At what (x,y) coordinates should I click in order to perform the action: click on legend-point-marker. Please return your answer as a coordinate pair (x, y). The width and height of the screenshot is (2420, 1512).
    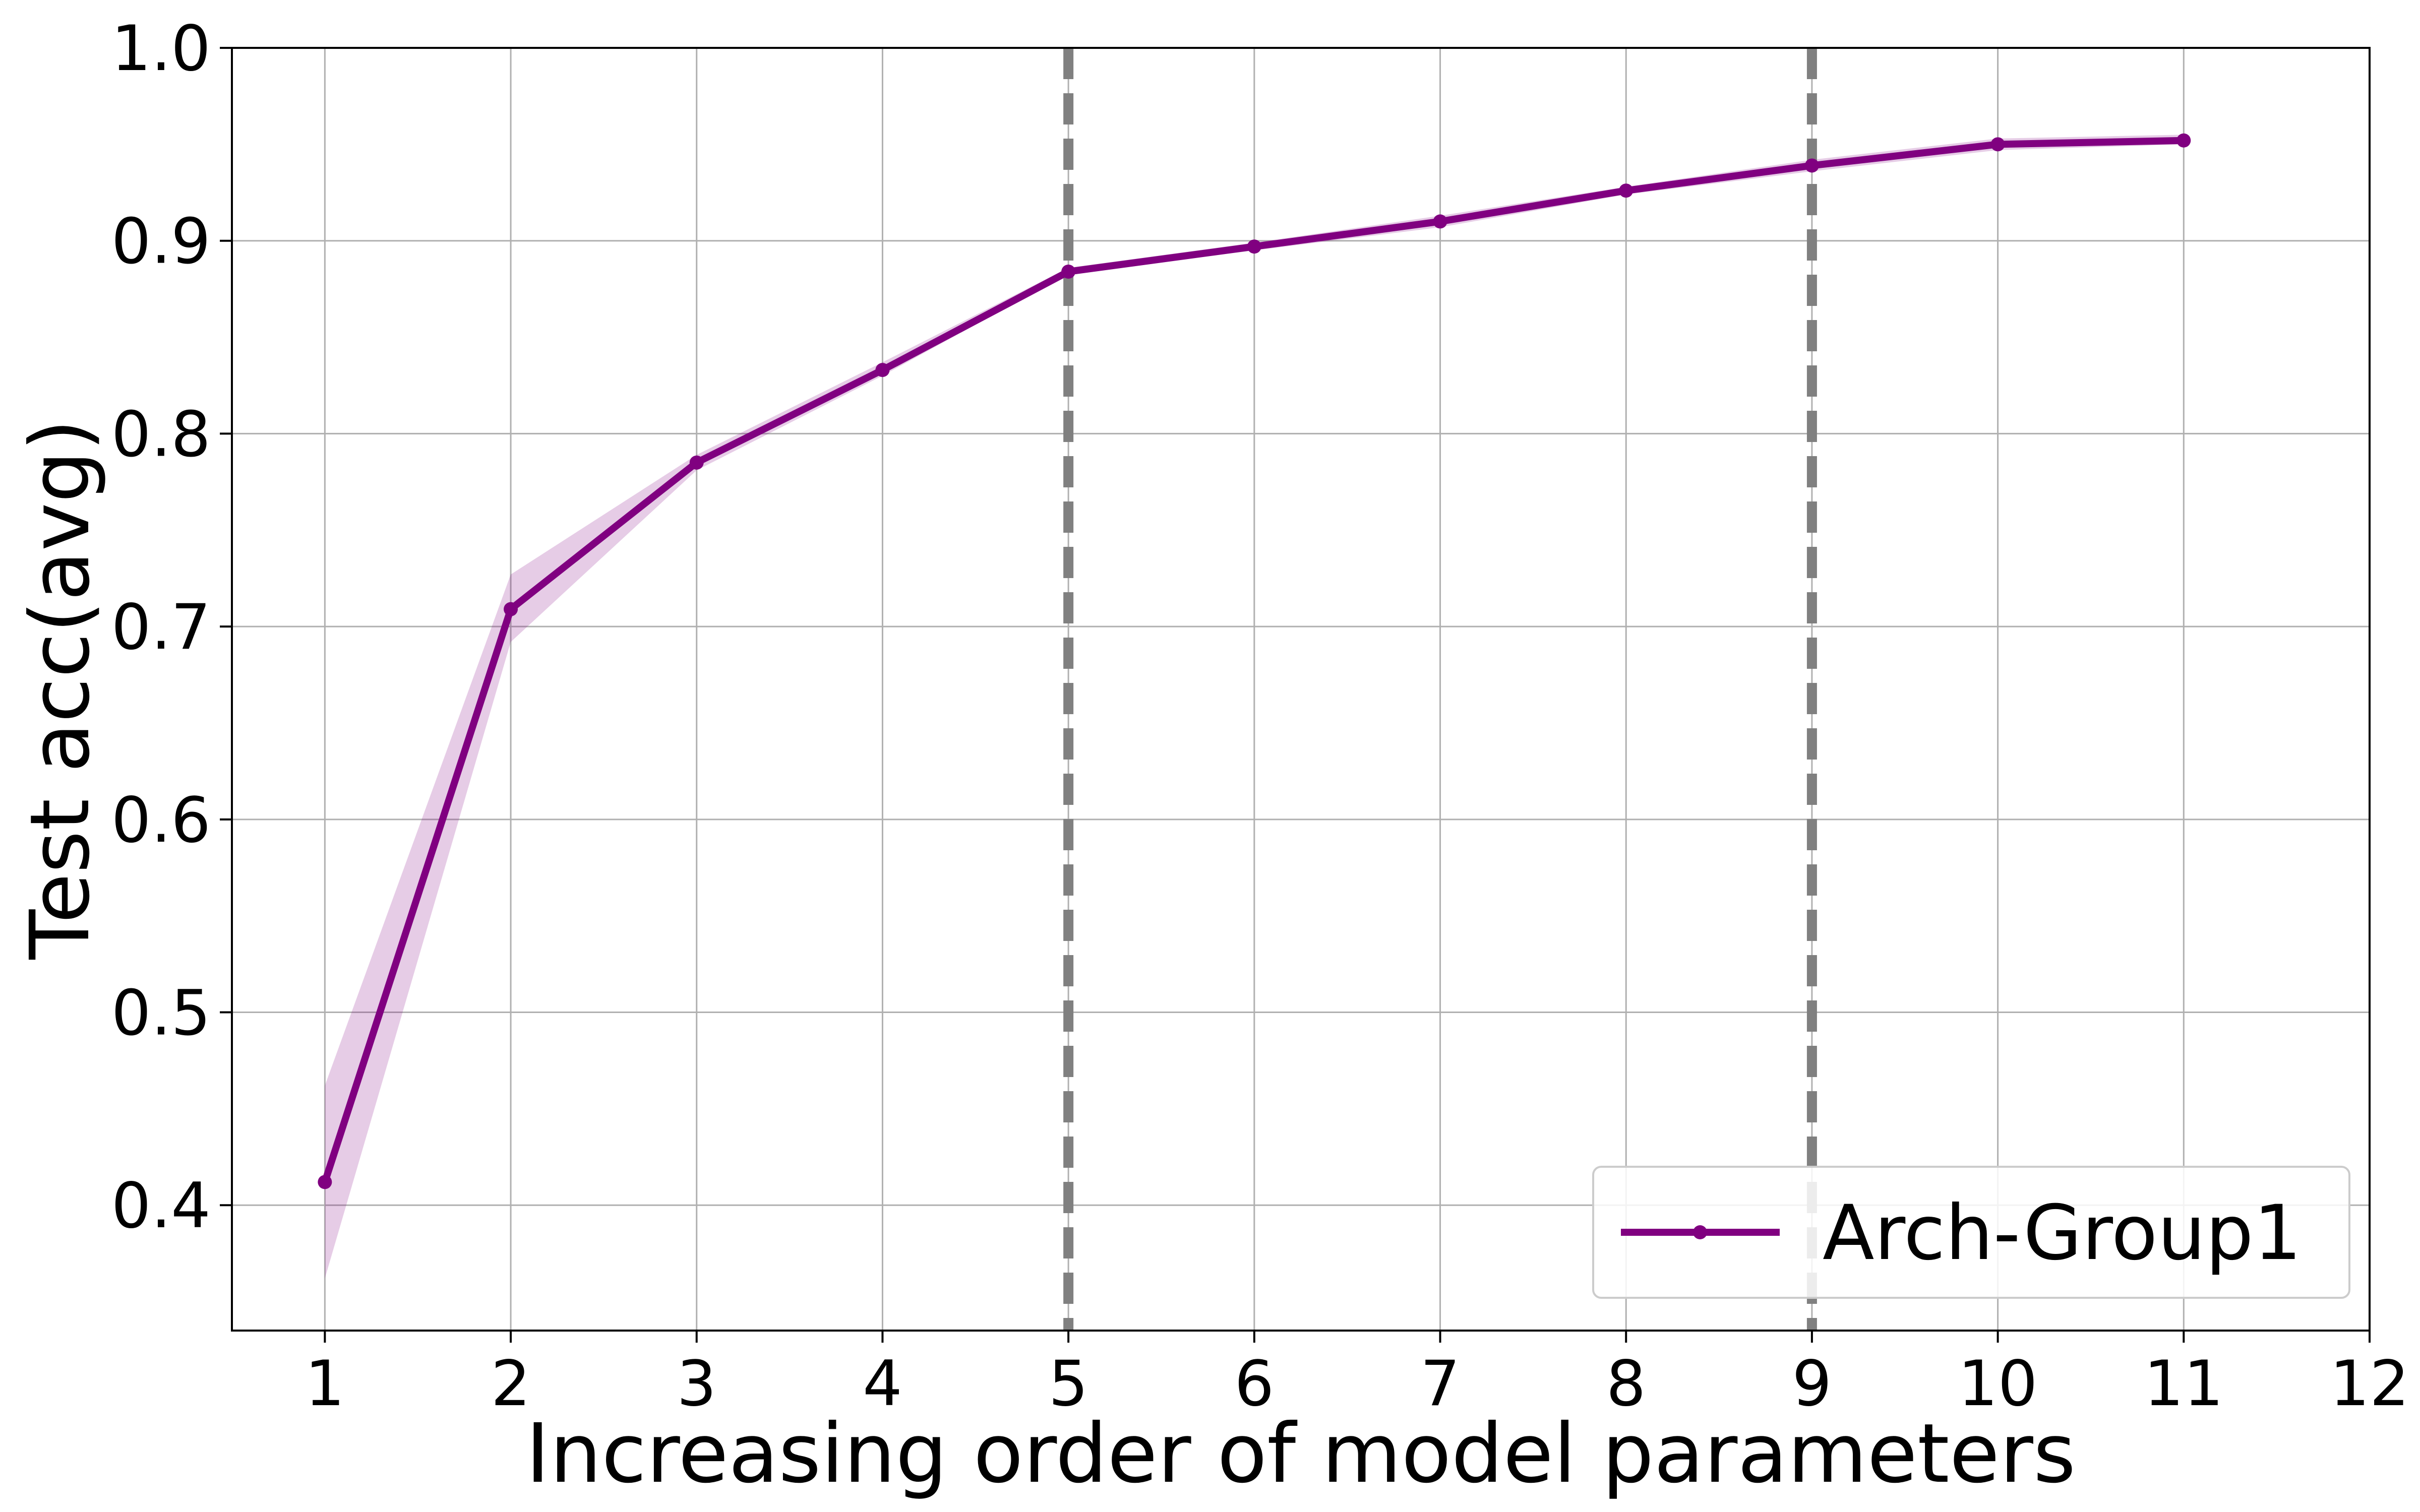
    Looking at the image, I should click on (1700, 1232).